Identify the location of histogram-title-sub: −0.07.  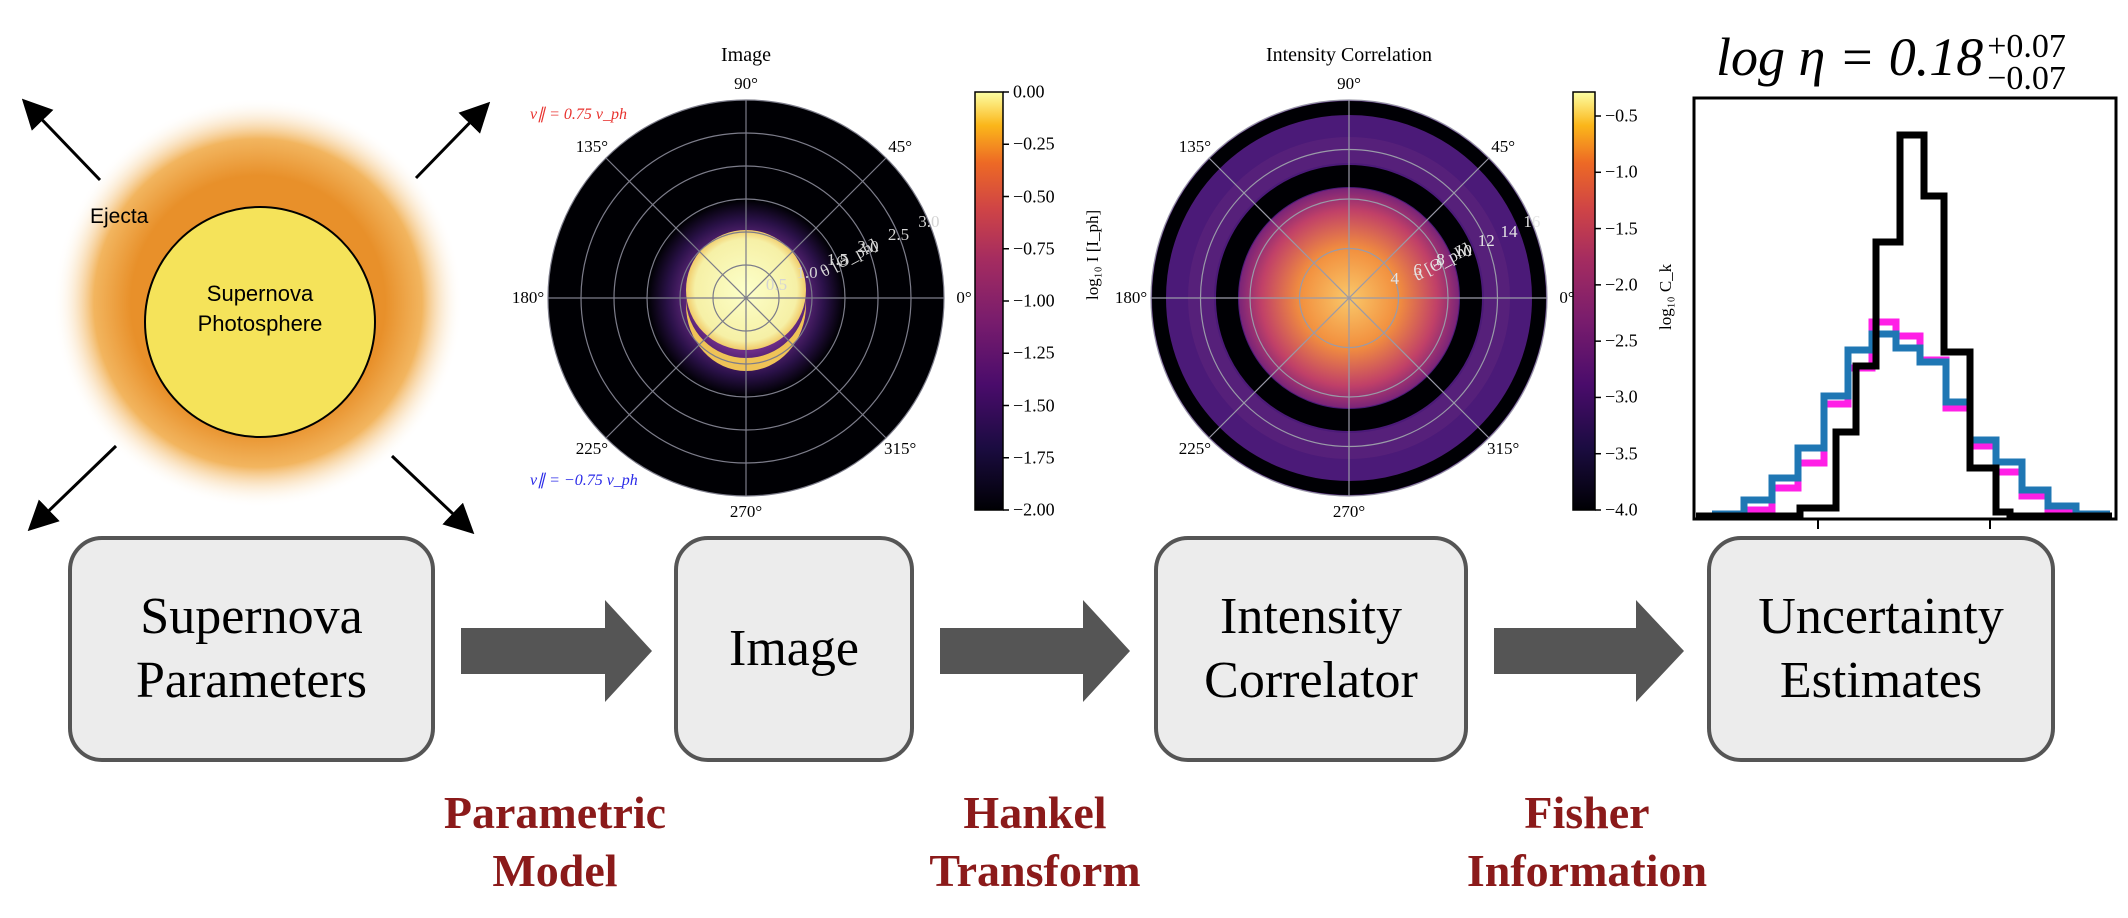
(2026, 78).